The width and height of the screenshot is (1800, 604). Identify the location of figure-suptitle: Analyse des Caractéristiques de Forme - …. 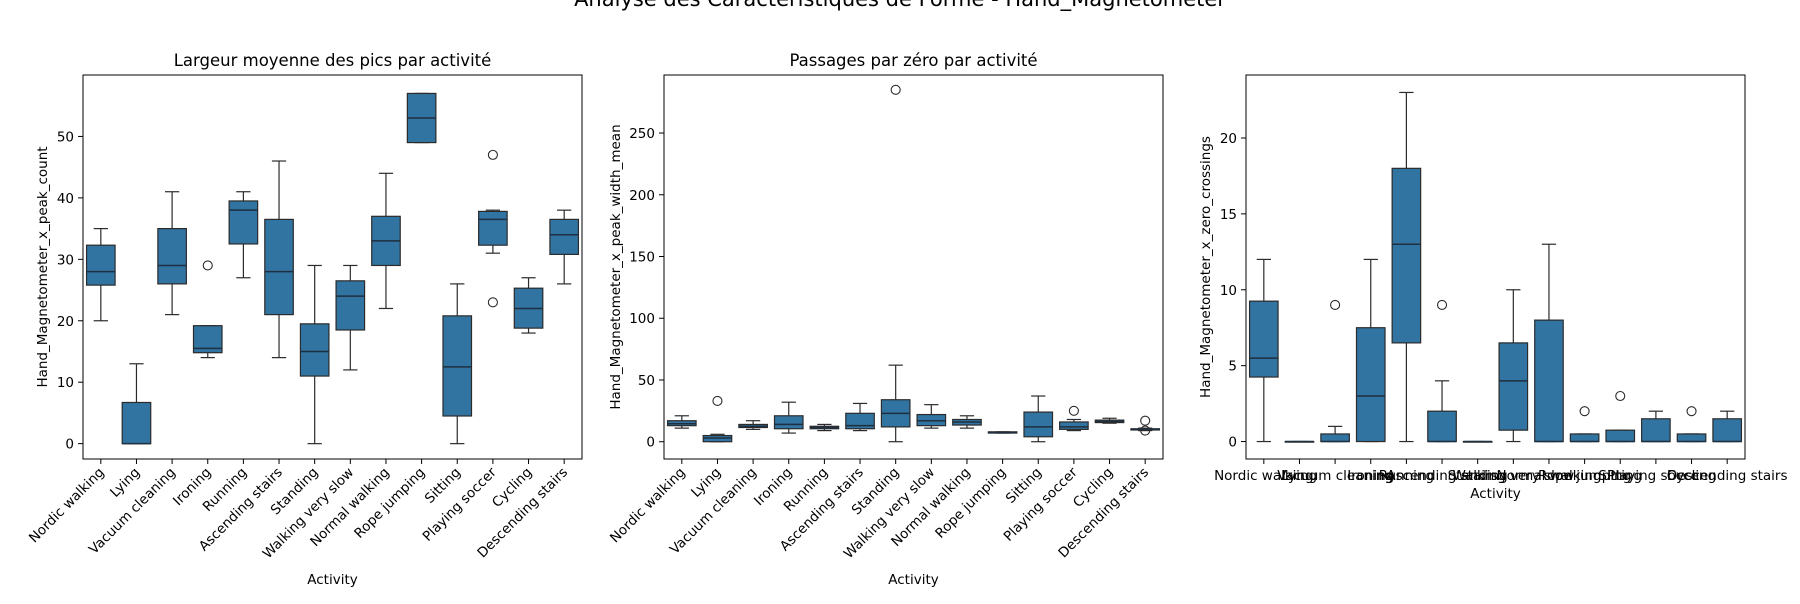
(900, 6).